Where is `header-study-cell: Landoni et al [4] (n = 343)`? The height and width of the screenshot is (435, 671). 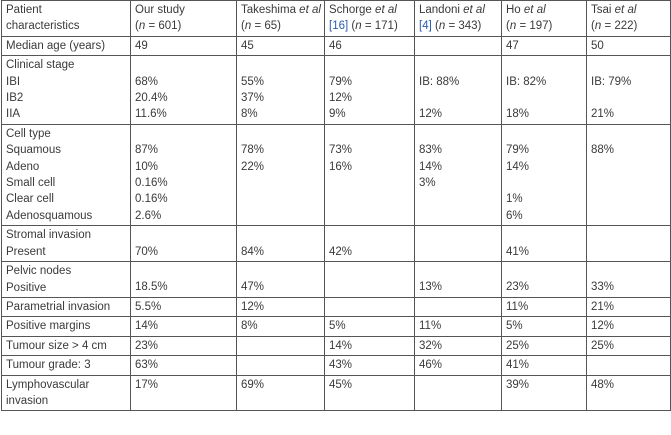
header-study-cell: Landoni et al [4] (n = 343) is located at coordinates (458, 18).